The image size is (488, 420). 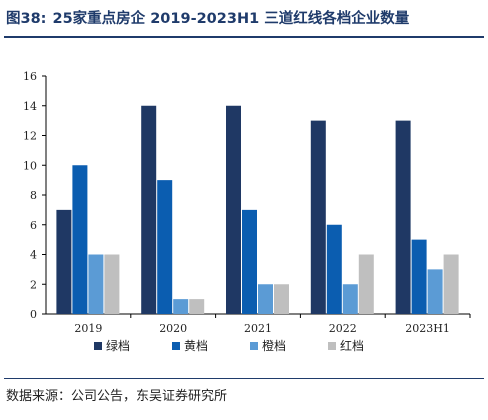 I want to click on y-tick-label: 14, so click(x=30, y=106).